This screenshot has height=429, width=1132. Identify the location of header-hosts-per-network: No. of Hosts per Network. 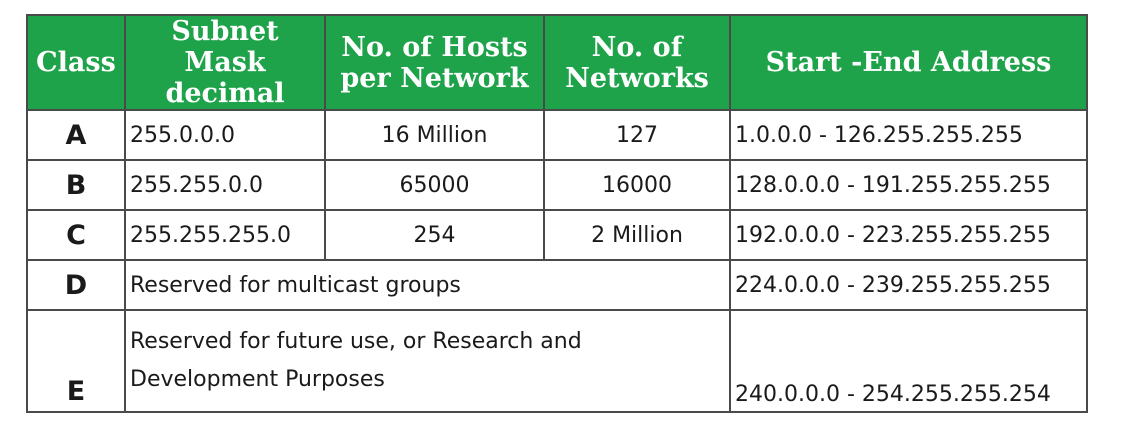
(434, 62).